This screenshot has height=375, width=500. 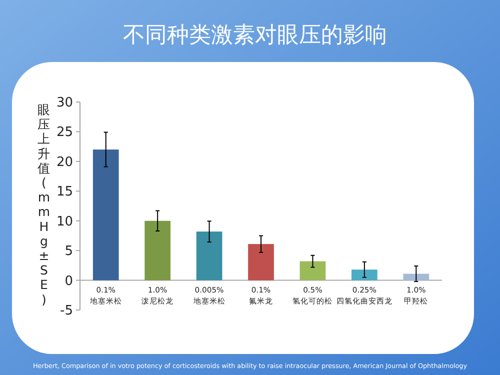 I want to click on text: 眼压上升值(mmHg±SE), so click(x=44, y=204).